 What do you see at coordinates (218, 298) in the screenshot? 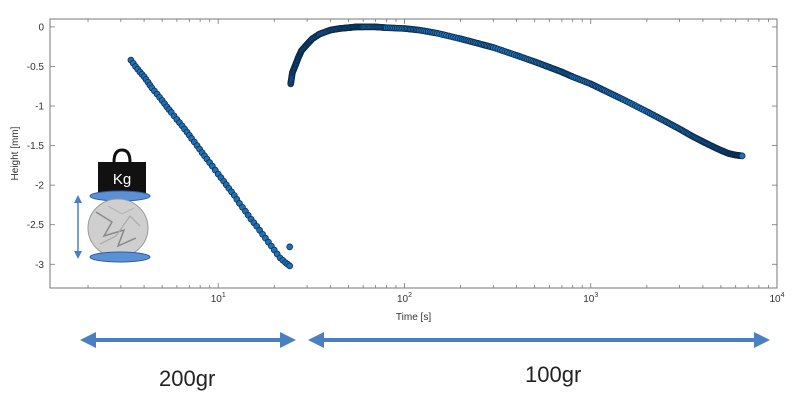
I see `x-tick-label: 10¹` at bounding box center [218, 298].